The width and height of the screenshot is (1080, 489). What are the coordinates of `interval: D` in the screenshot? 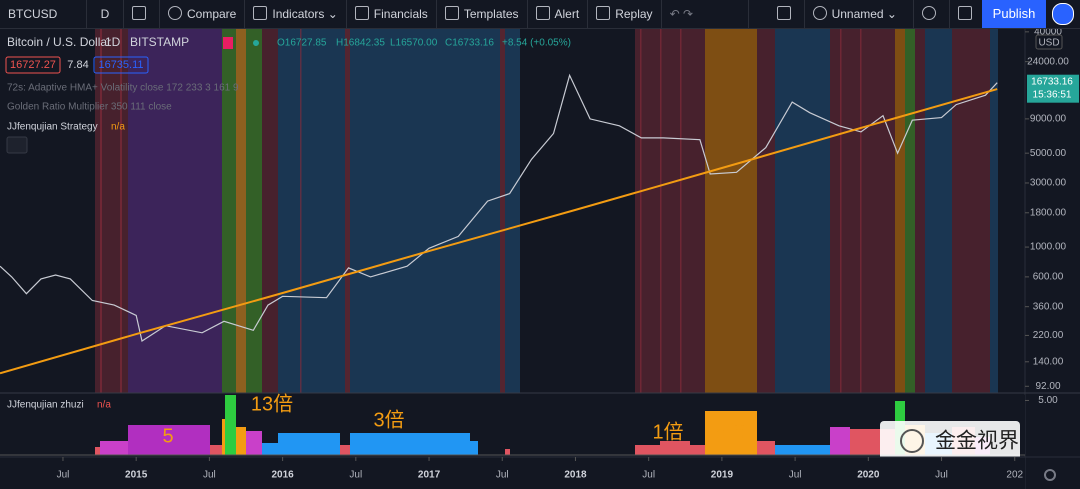 It's located at (105, 14).